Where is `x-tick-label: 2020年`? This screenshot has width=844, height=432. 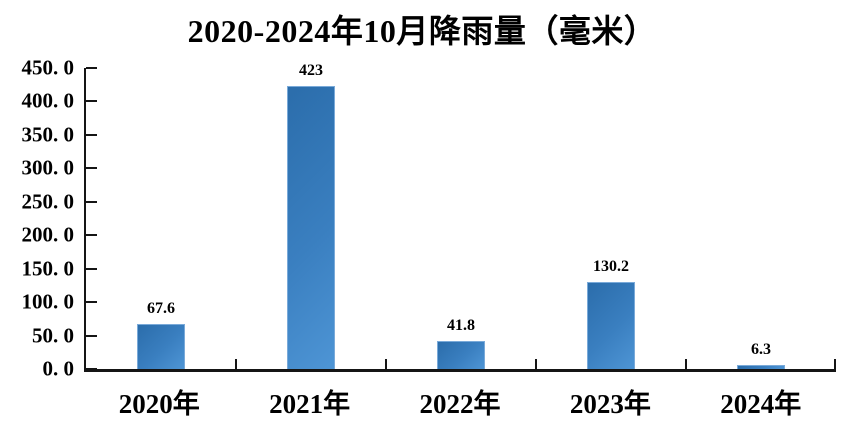
x-tick-label: 2020年 is located at coordinates (159, 404).